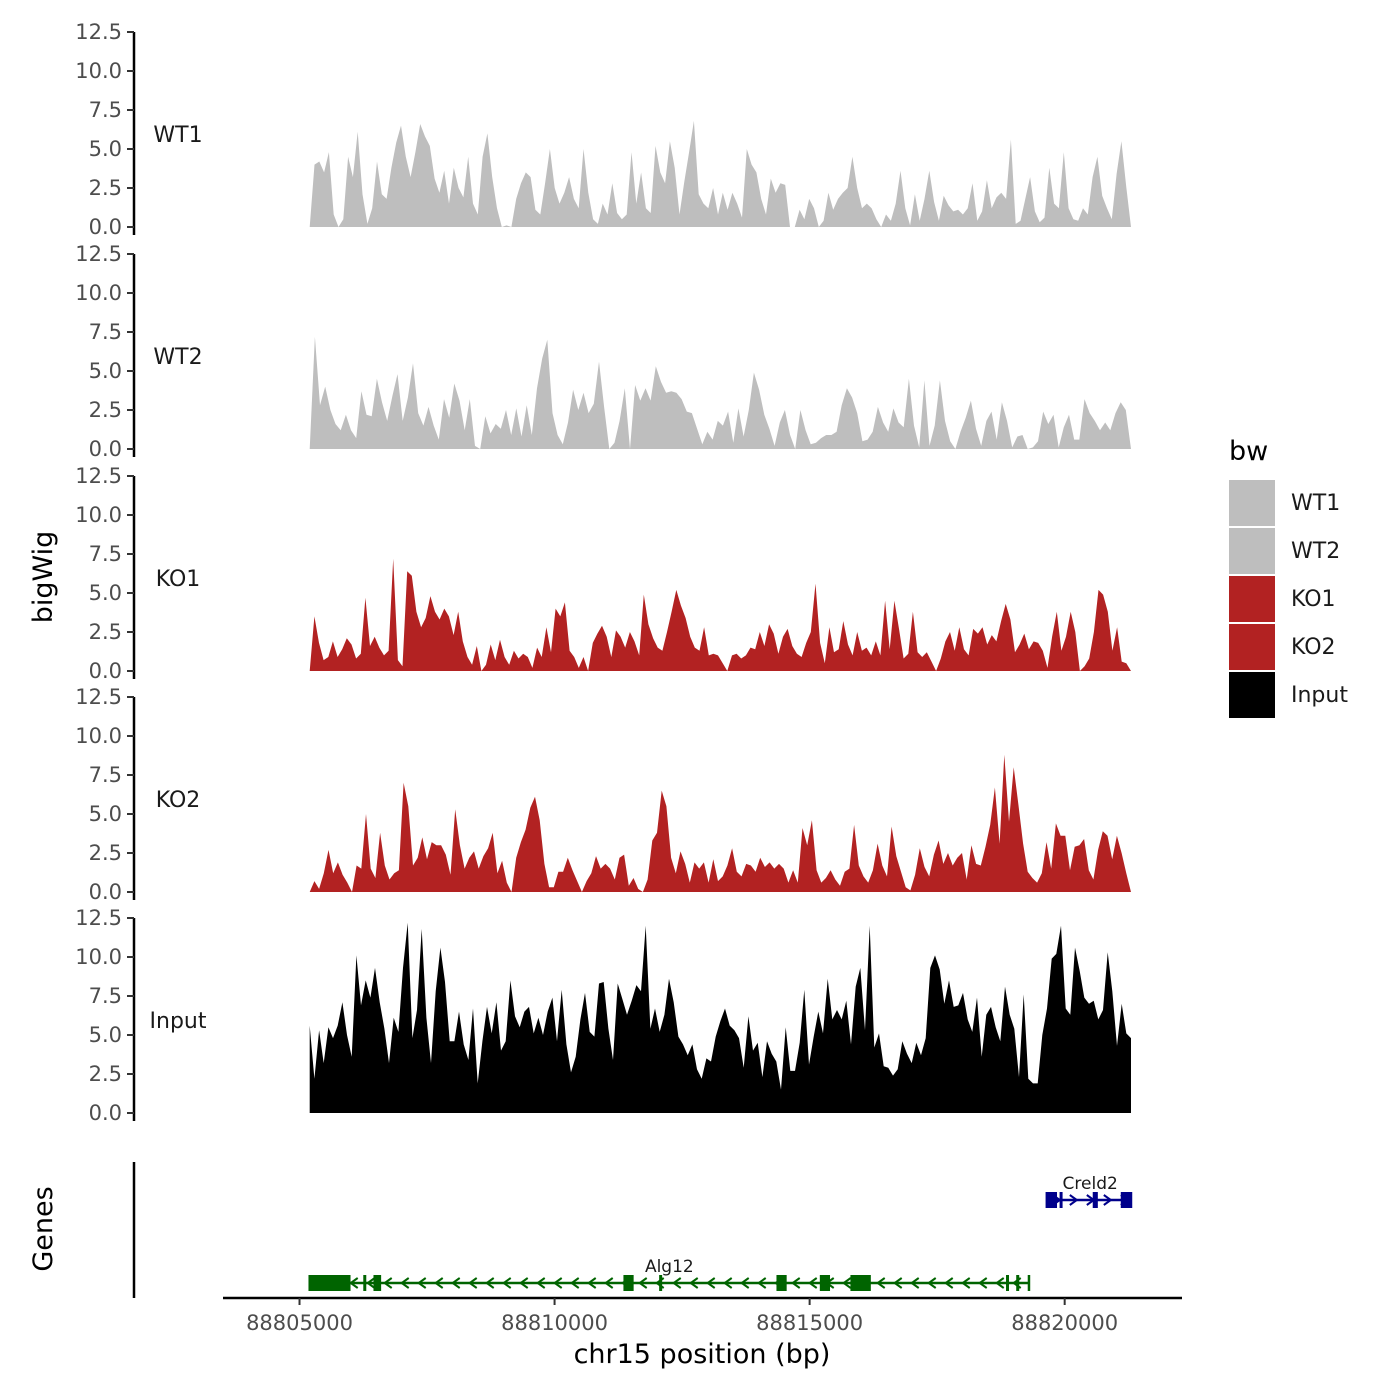 This screenshot has width=1400, height=1400. Describe the element at coordinates (1252, 551) in the screenshot. I see `legend-swatch-wt2` at that location.